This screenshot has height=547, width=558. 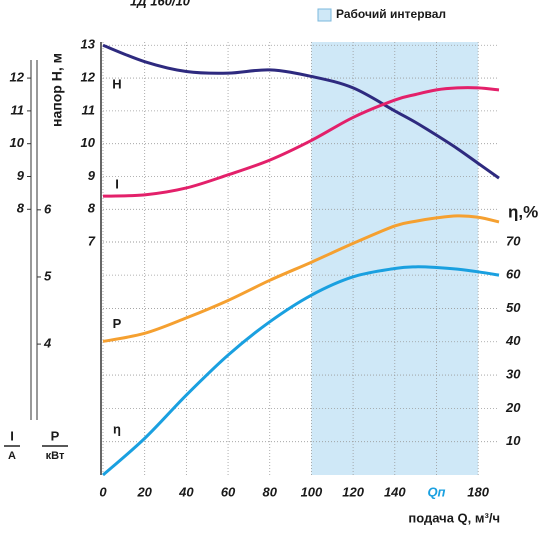 What do you see at coordinates (144, 491) in the screenshot?
I see `x-tick-label: 20` at bounding box center [144, 491].